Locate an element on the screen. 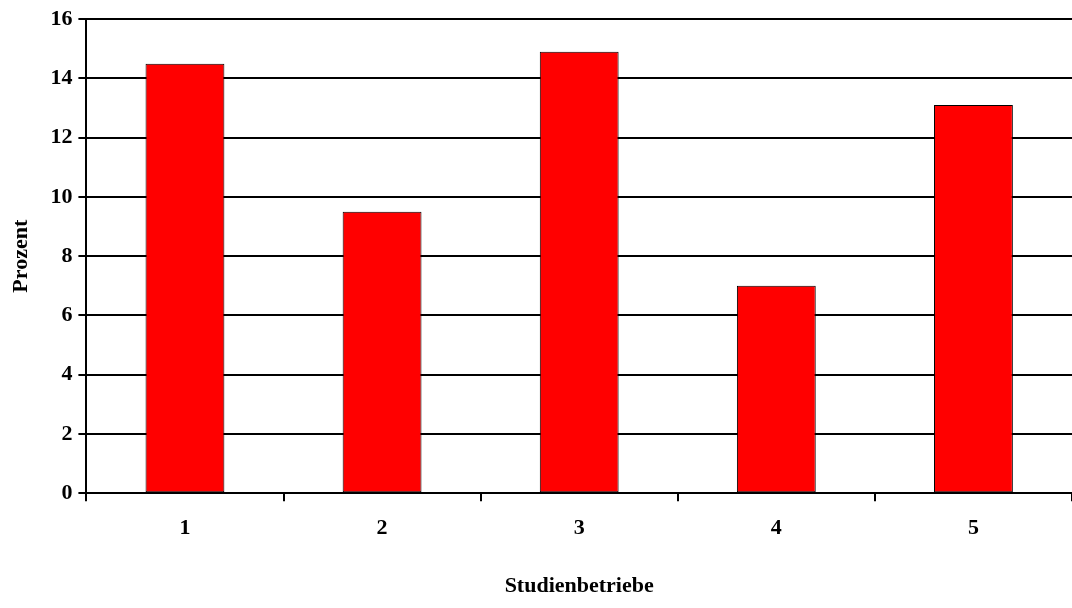  y-tick-label: 6 is located at coordinates (67, 314).